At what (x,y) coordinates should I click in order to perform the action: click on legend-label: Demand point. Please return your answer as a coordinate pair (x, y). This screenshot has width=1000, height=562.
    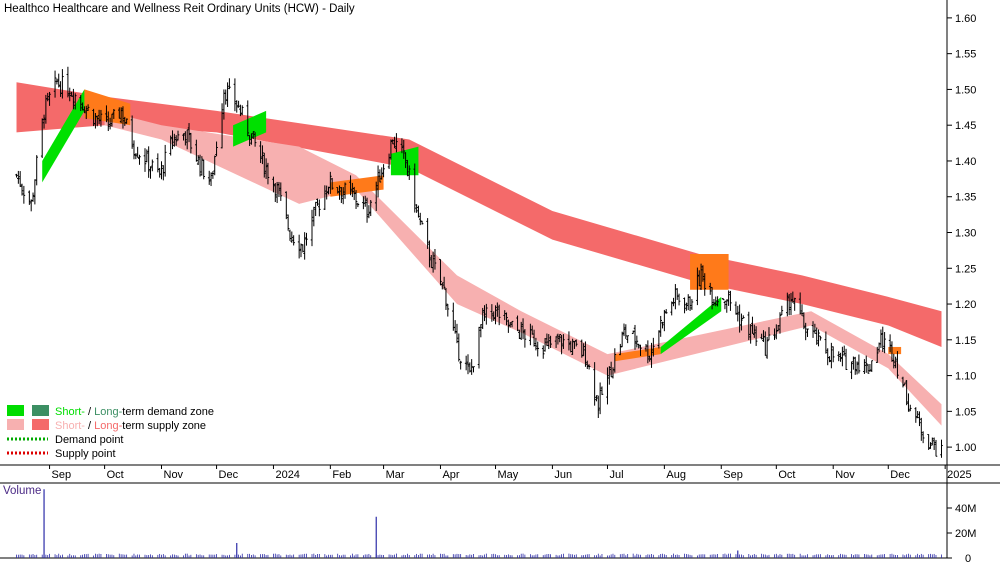
    Looking at the image, I should click on (89, 440).